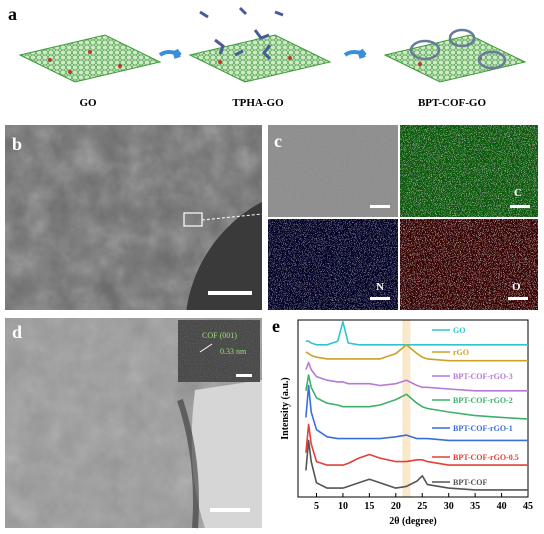 The width and height of the screenshot is (544, 534). Describe the element at coordinates (285, 408) in the screenshot. I see `y-axis-title: Intensity (a.u.)` at that location.